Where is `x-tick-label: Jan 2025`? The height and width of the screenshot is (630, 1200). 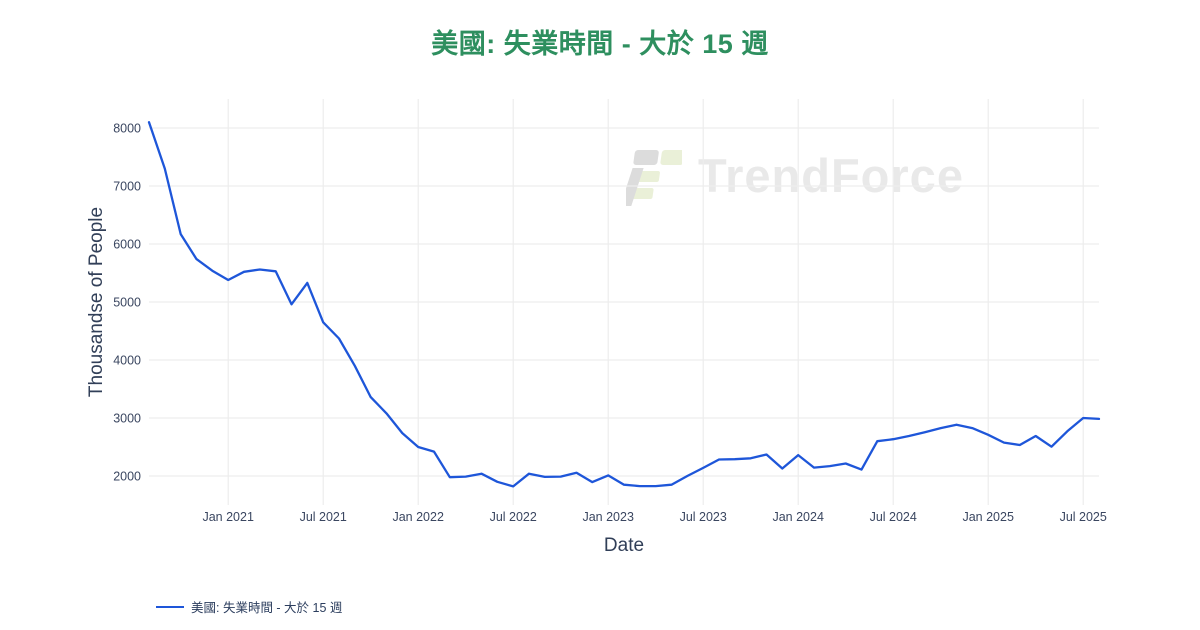
x-tick-label: Jan 2025 is located at coordinates (987, 517).